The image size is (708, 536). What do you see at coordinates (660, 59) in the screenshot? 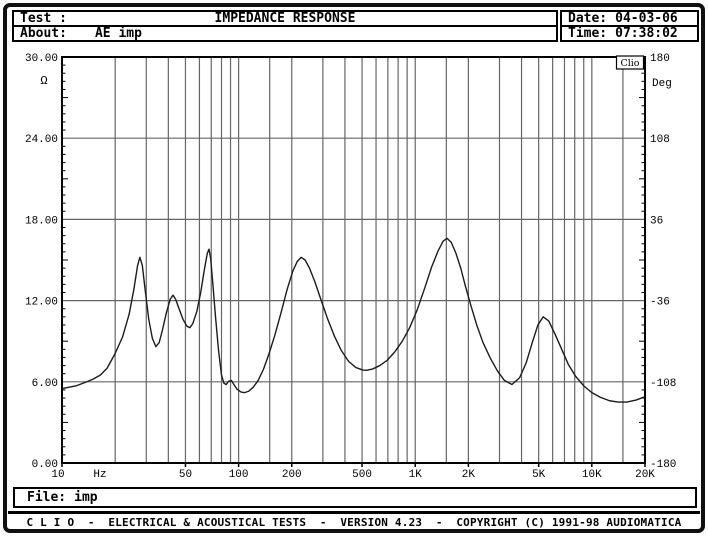
I see `y-right-tick-label: 180` at bounding box center [660, 59].